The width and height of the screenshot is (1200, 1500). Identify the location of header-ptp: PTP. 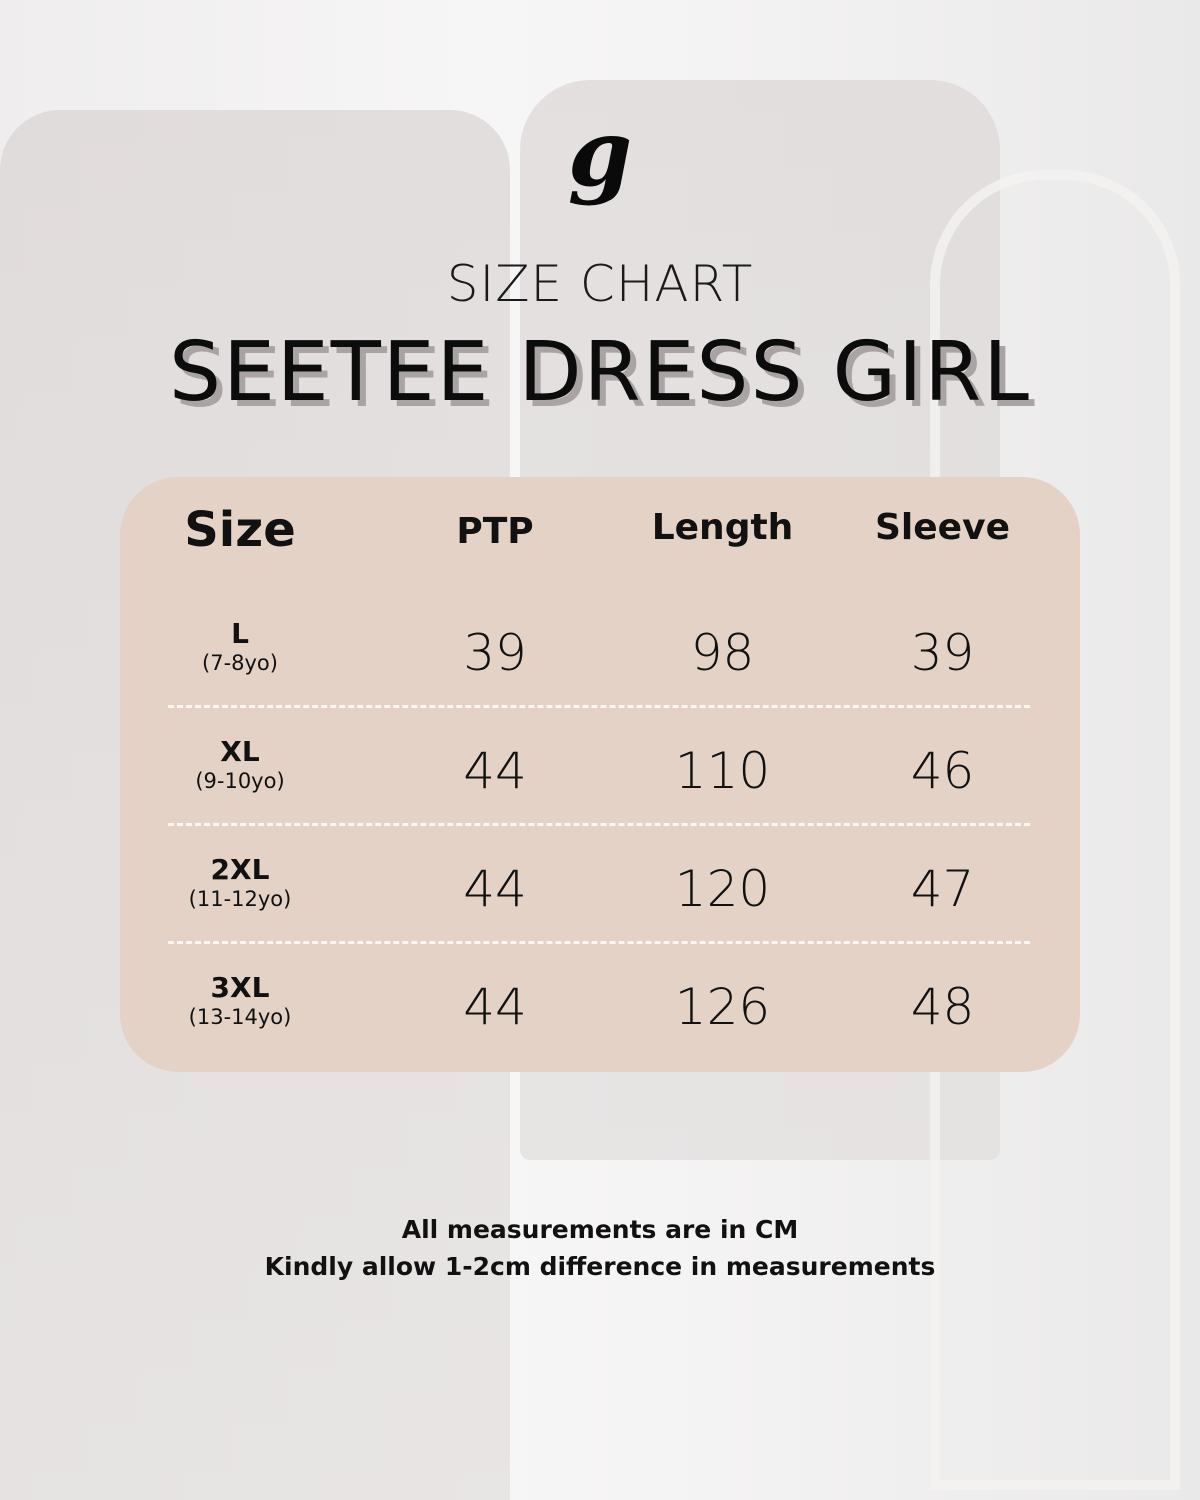
(495, 531).